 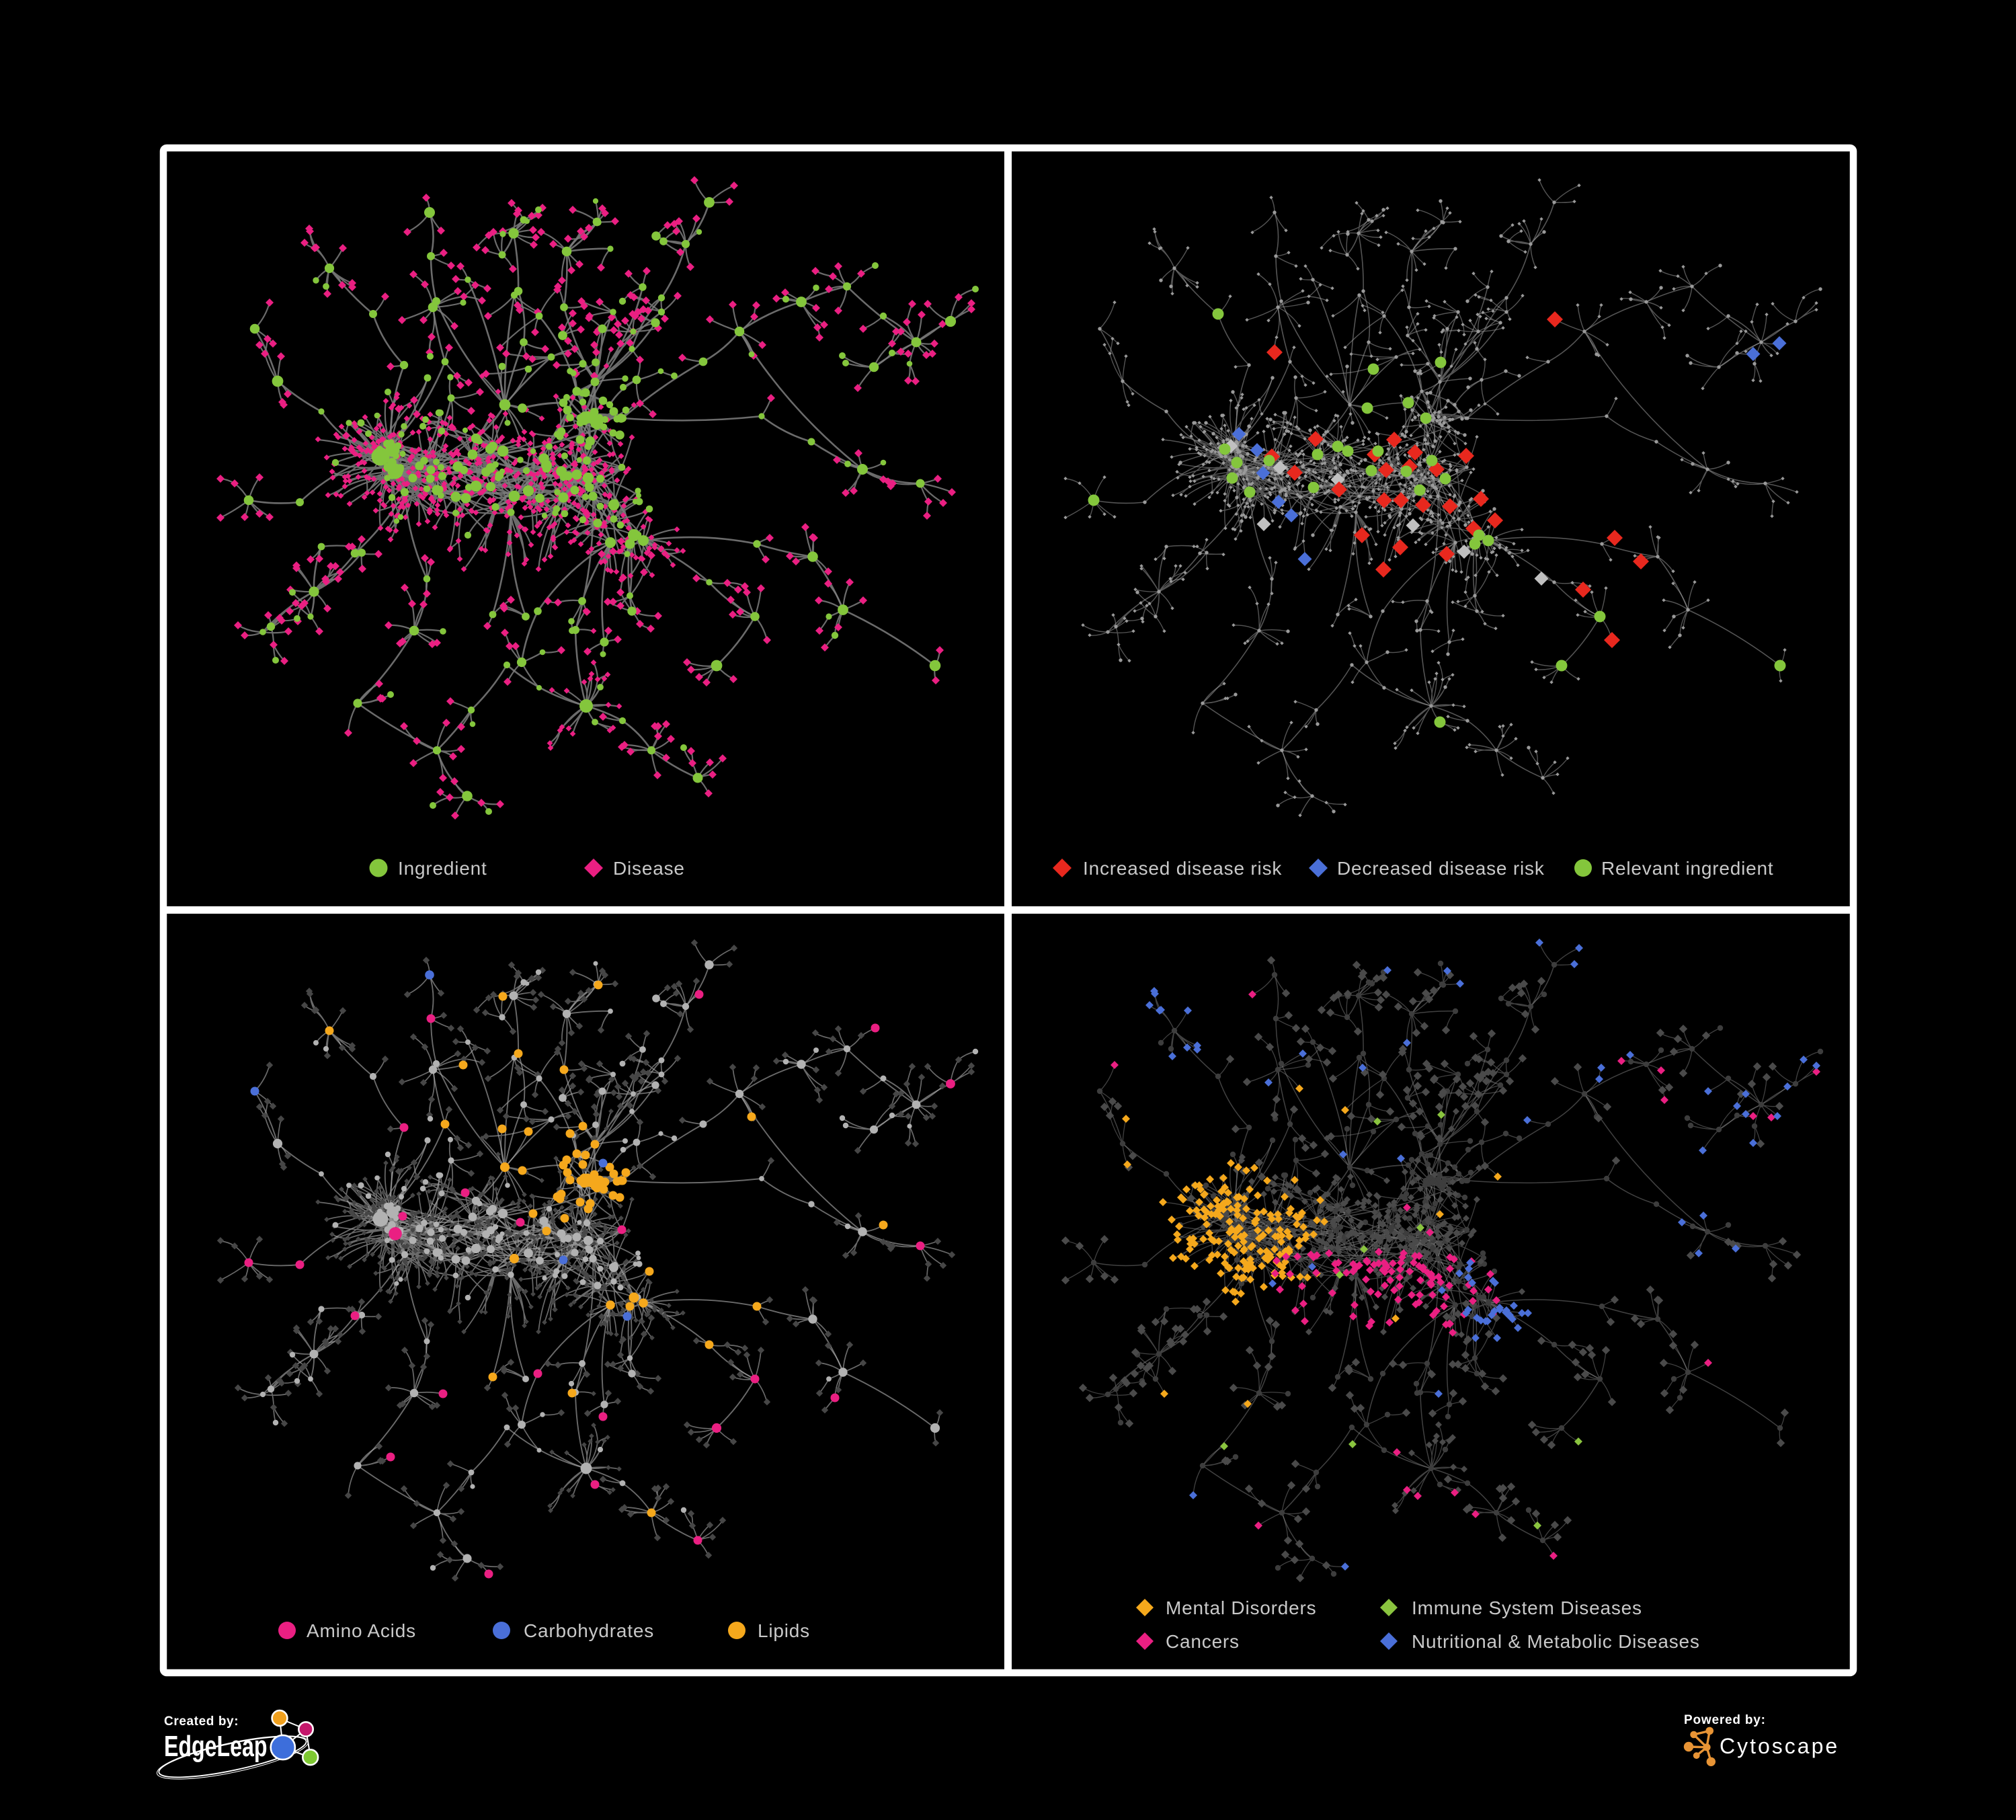 I want to click on svg-text: Disease, so click(x=649, y=868).